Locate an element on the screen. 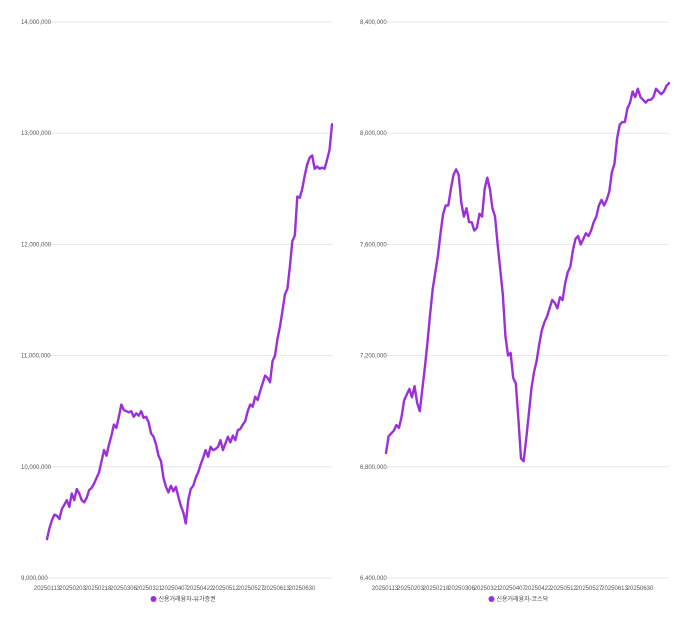  legend-label: 신용거래융자-코스닥 is located at coordinates (523, 599).